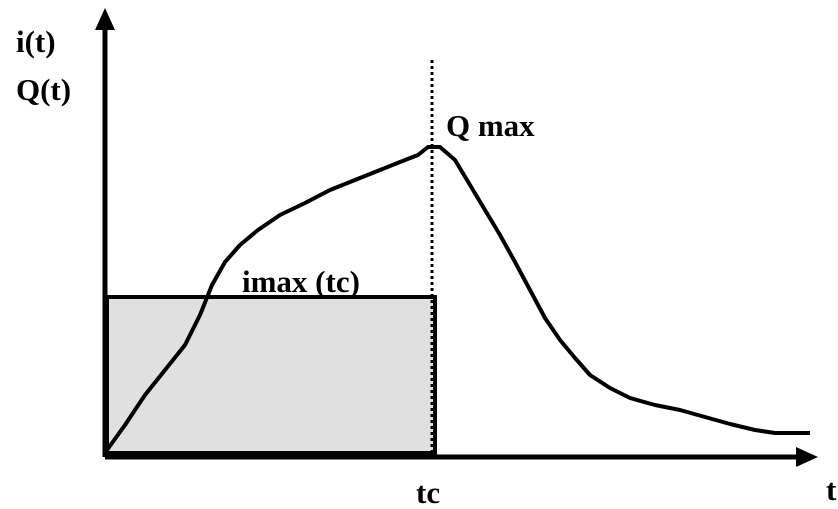  I want to click on x-axis-arrow, so click(807, 457).